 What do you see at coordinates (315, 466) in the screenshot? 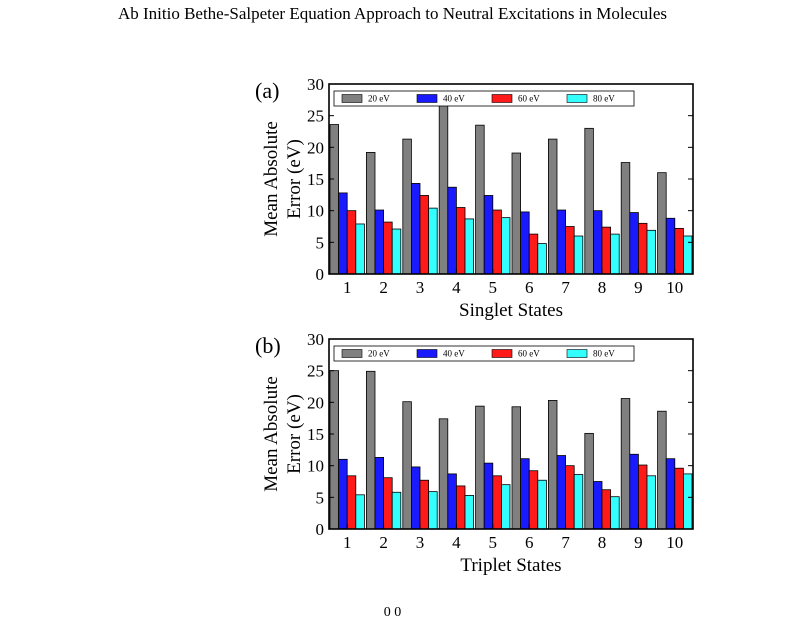
I see `y-tick-label: 10` at bounding box center [315, 466].